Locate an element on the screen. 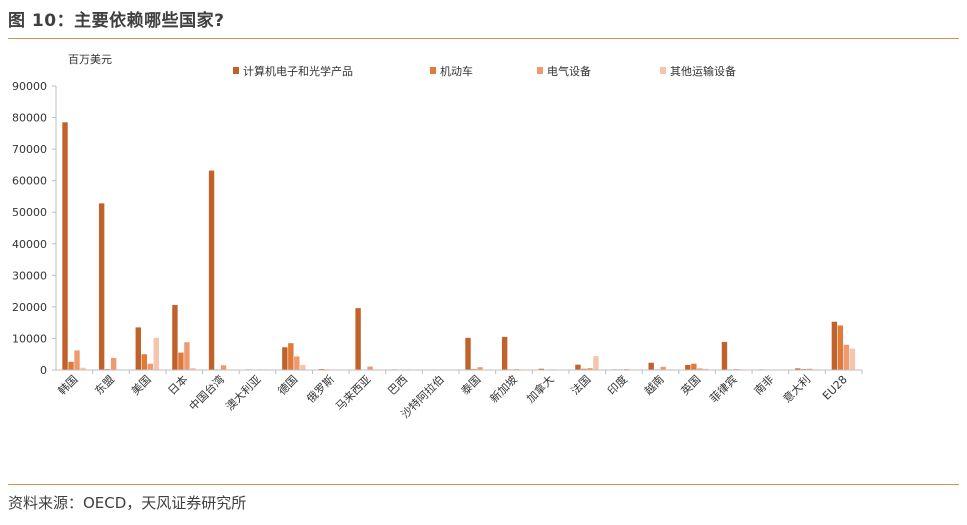 The height and width of the screenshot is (525, 967). x-tick-label: 新加坡 is located at coordinates (503, 388).